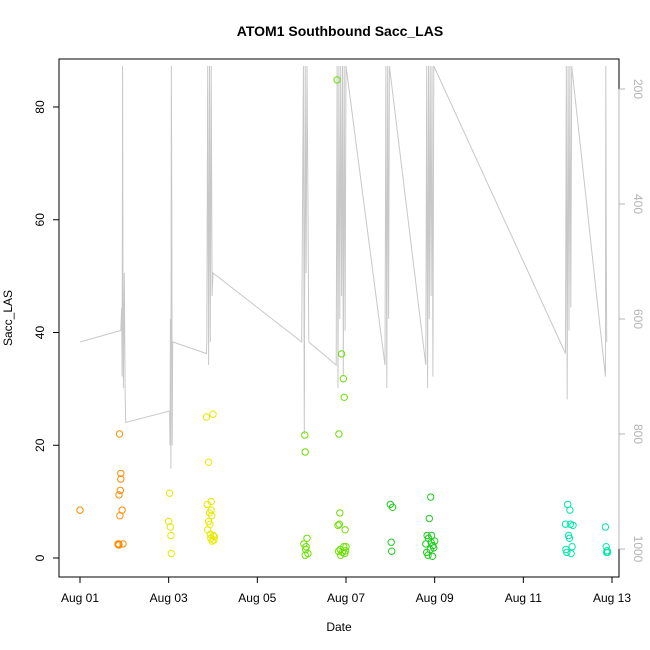 The height and width of the screenshot is (650, 650). Describe the element at coordinates (340, 31) in the screenshot. I see `chart-title: ATOM1 Southbound Sacc_LAS` at that location.